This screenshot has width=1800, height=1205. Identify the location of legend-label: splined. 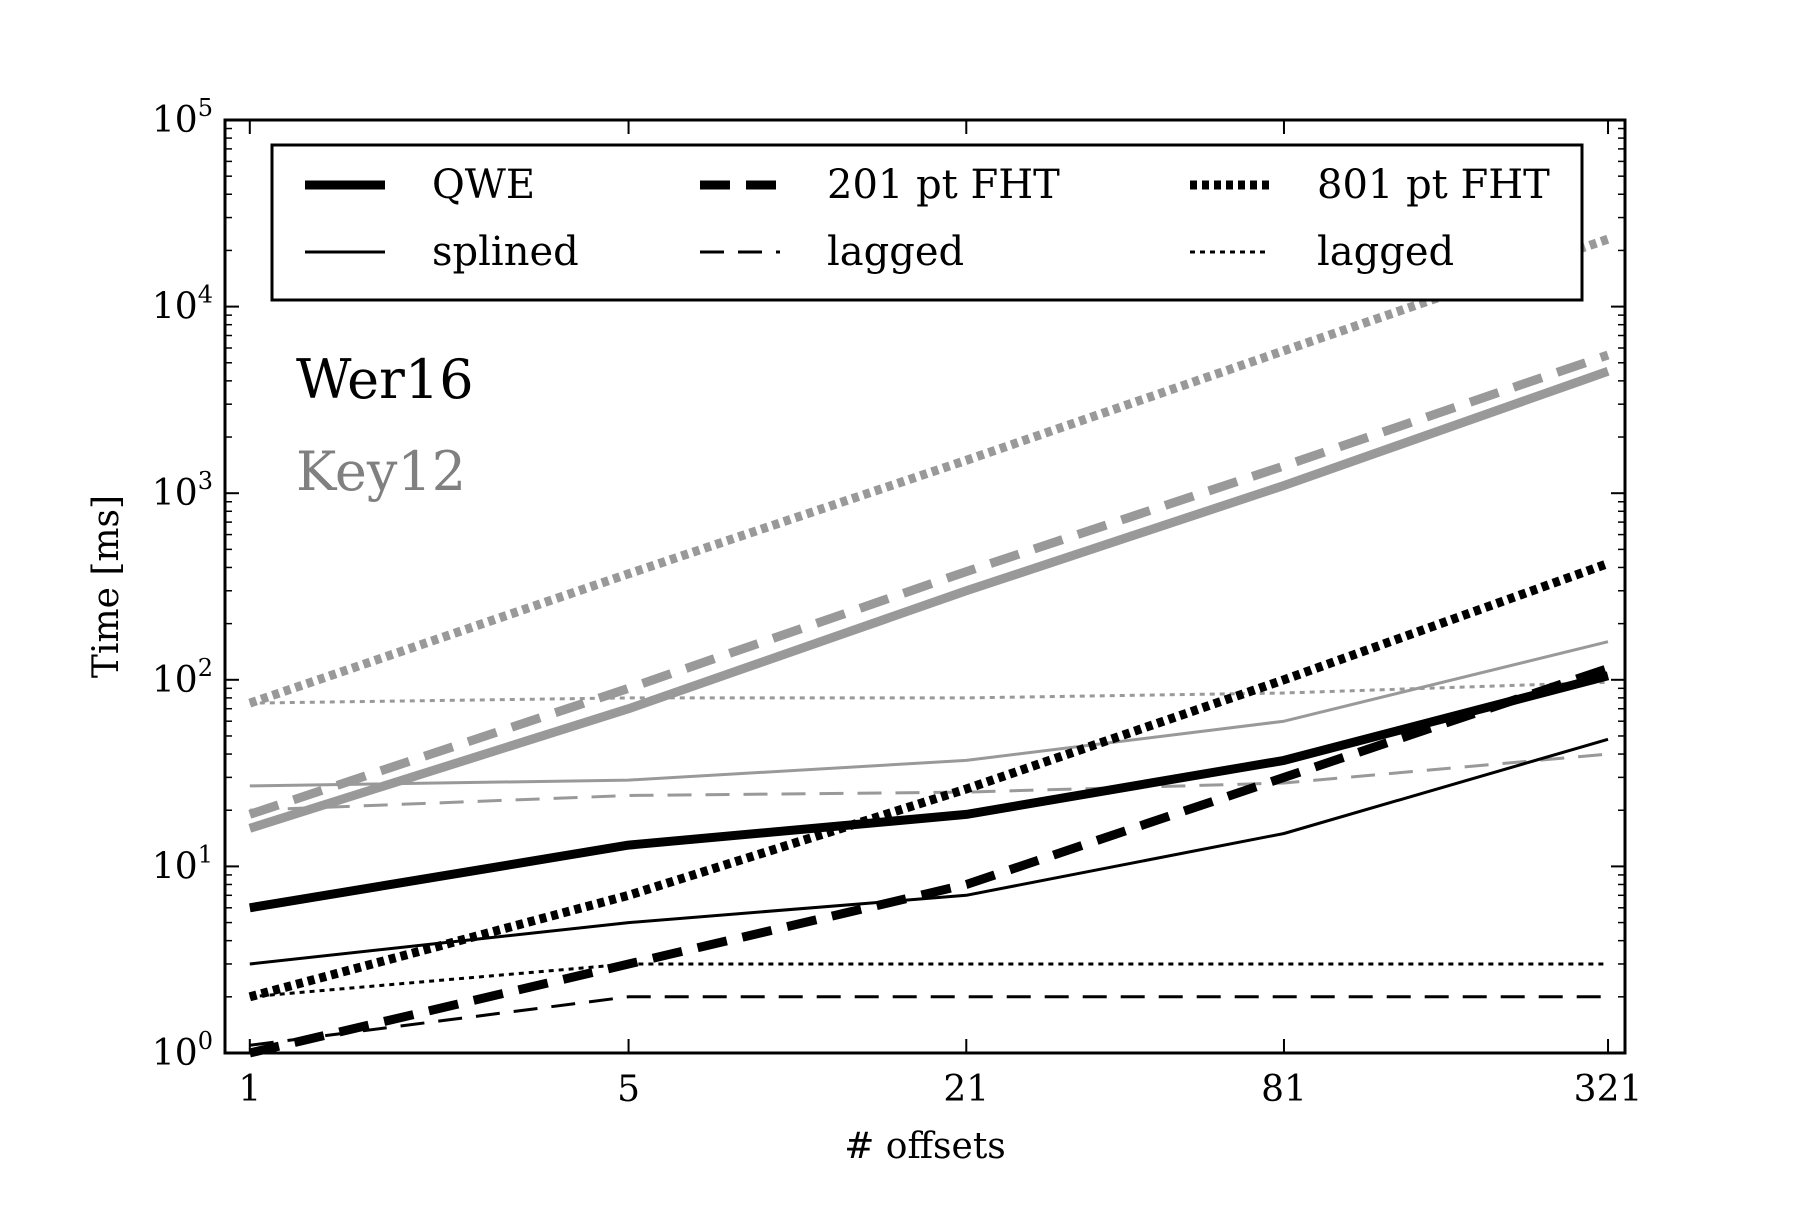
(505, 252).